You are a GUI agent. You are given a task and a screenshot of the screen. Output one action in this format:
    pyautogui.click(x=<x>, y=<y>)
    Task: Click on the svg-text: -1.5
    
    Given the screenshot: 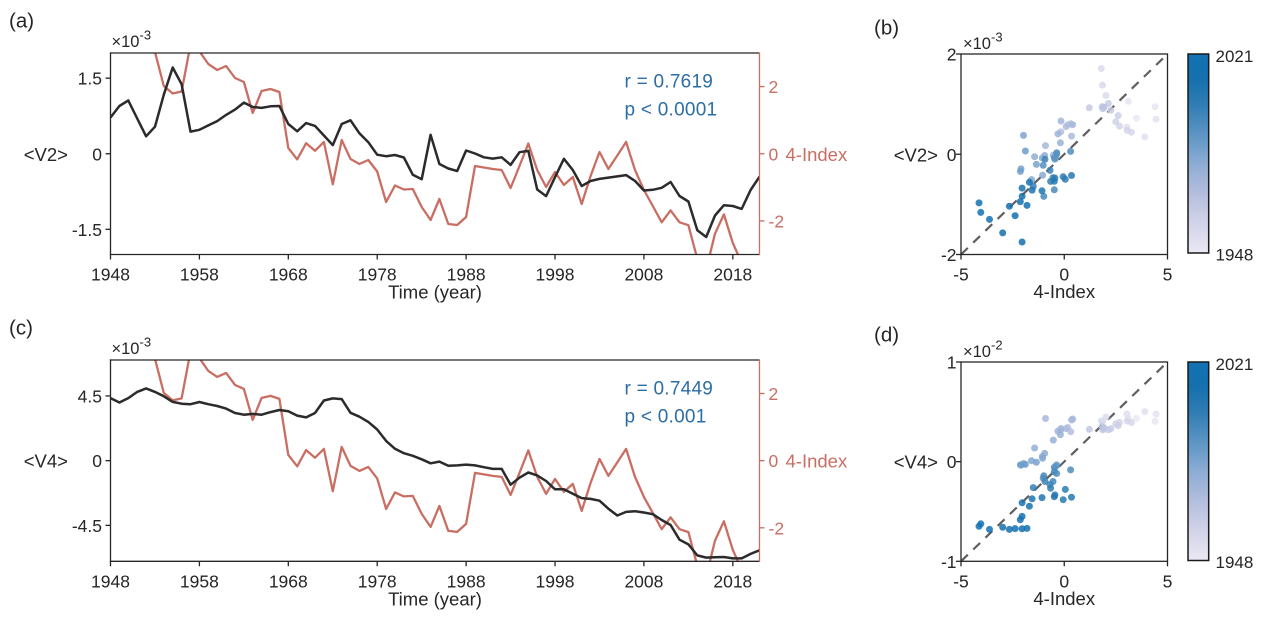 What is the action you would take?
    pyautogui.click(x=87, y=230)
    